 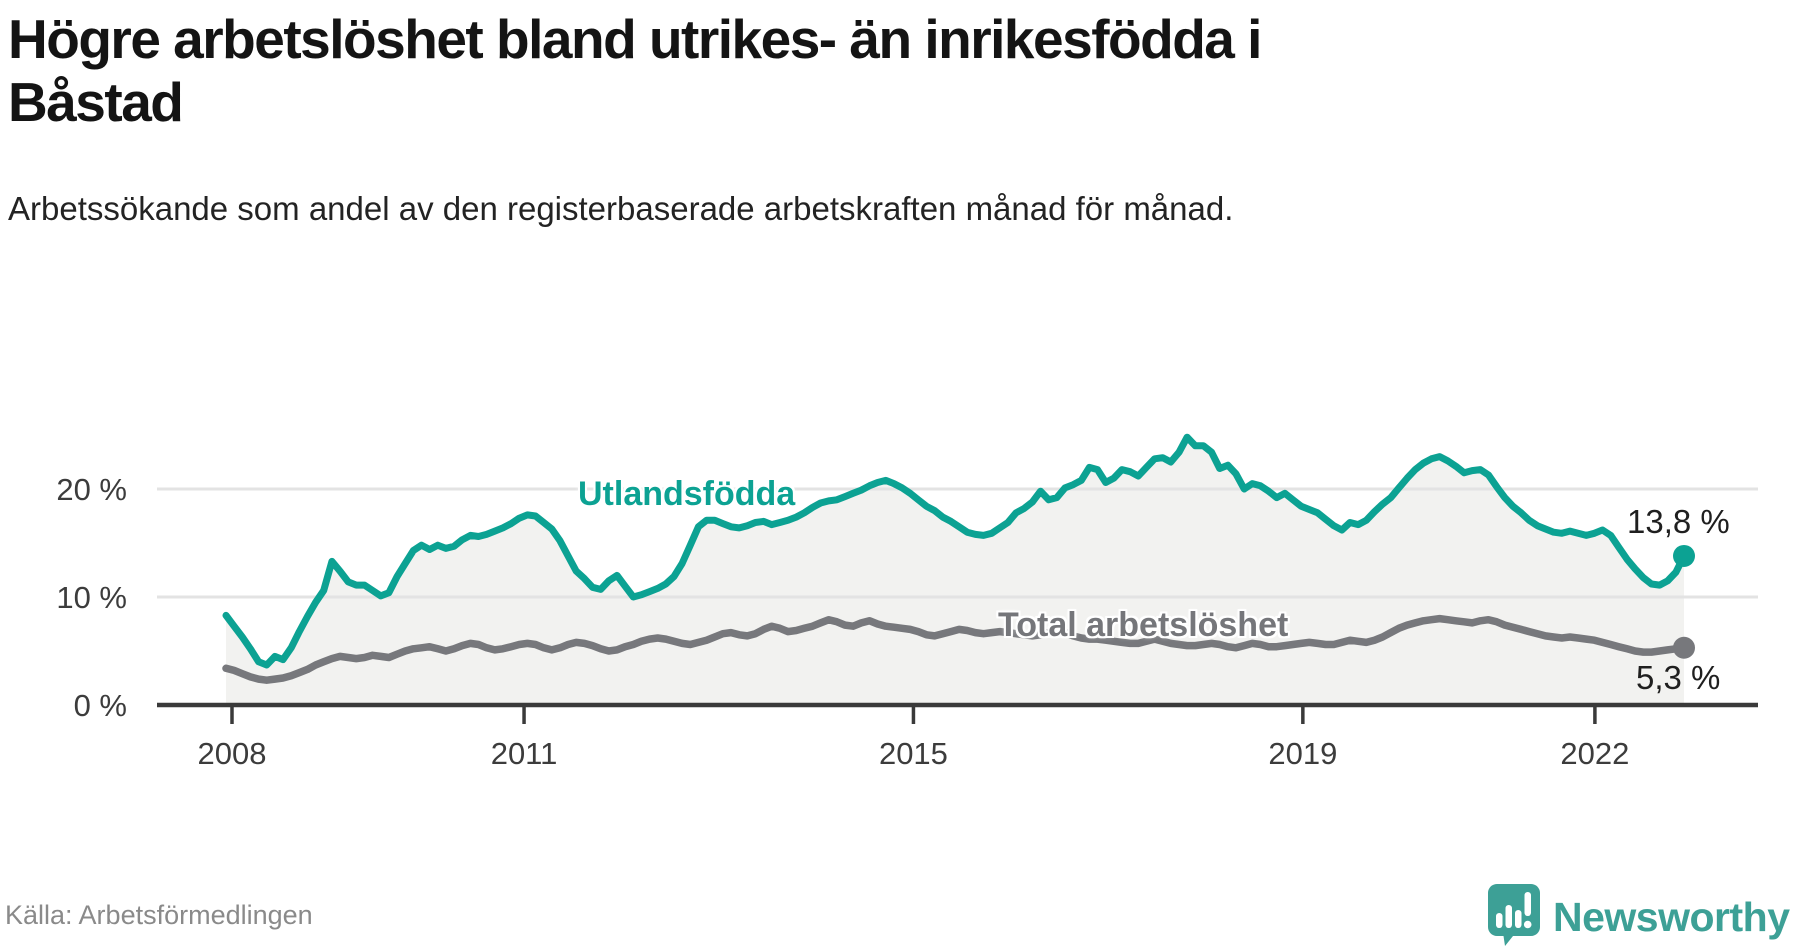 I want to click on x-tick-label-2022: 2022, so click(x=1594, y=753).